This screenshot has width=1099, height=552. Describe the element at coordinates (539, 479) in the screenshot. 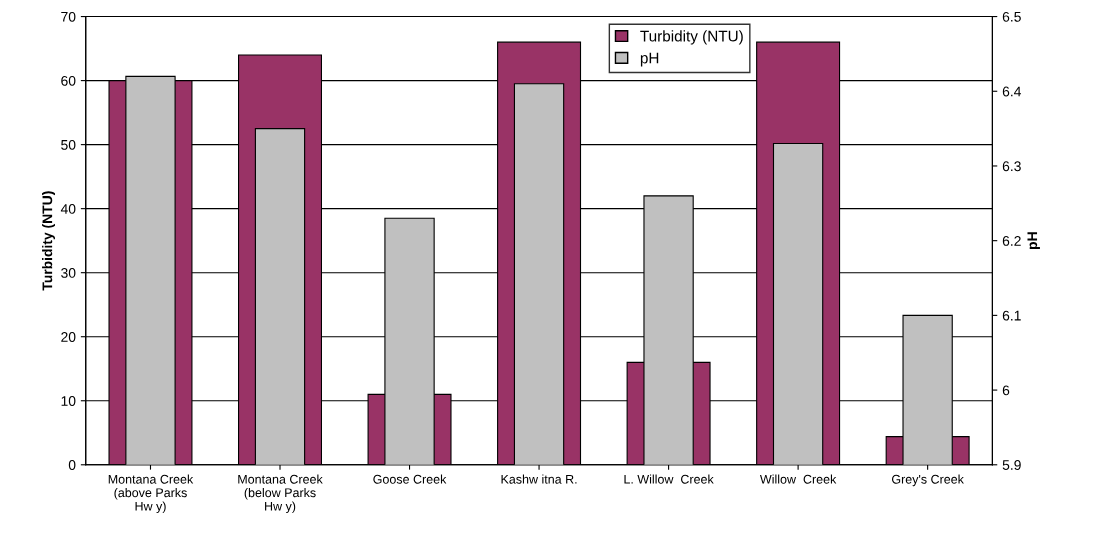

I see `x-tick-label: Kashw itna R.` at that location.